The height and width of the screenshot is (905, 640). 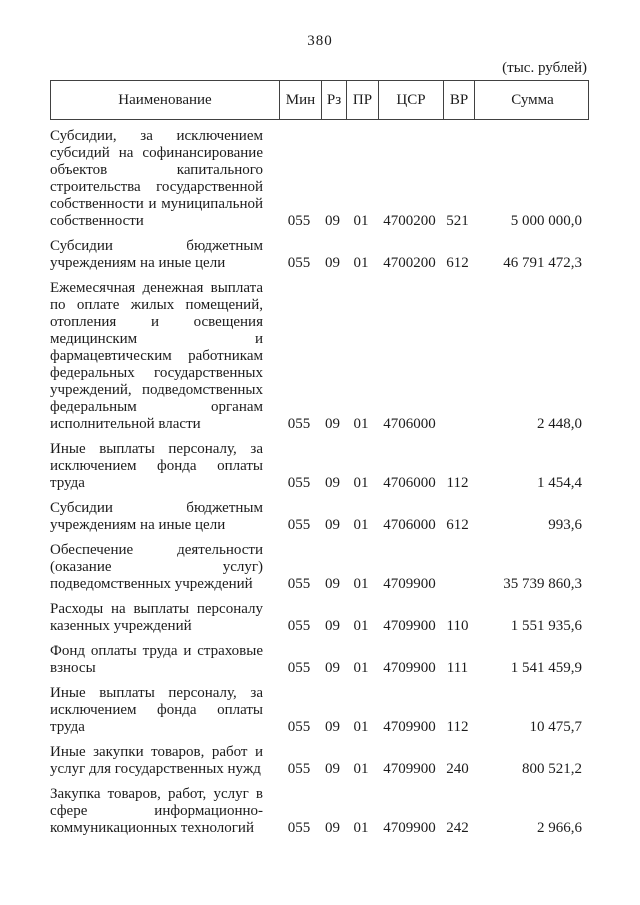 I want to click on row-sum: 5 000 000,0, so click(x=546, y=221).